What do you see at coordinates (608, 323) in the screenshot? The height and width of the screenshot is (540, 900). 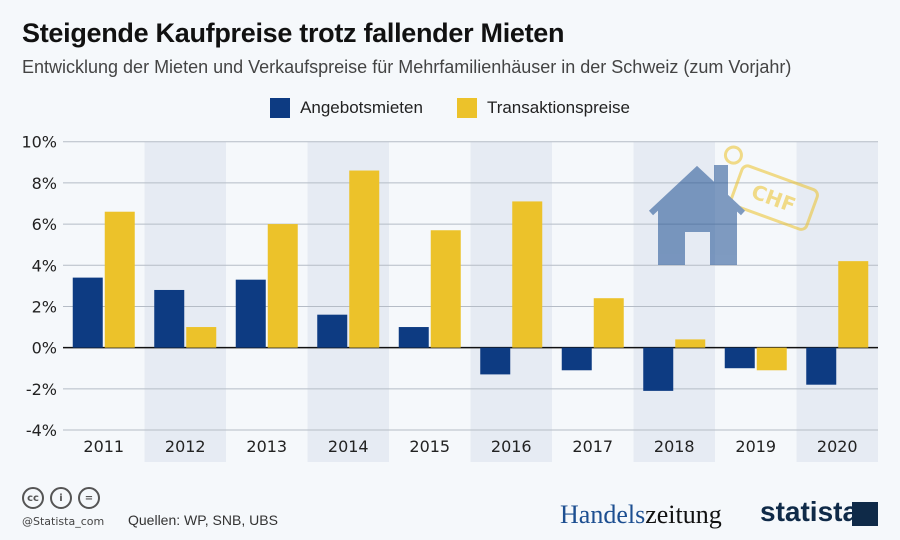 I see `bar-transaktionspreise-2017` at bounding box center [608, 323].